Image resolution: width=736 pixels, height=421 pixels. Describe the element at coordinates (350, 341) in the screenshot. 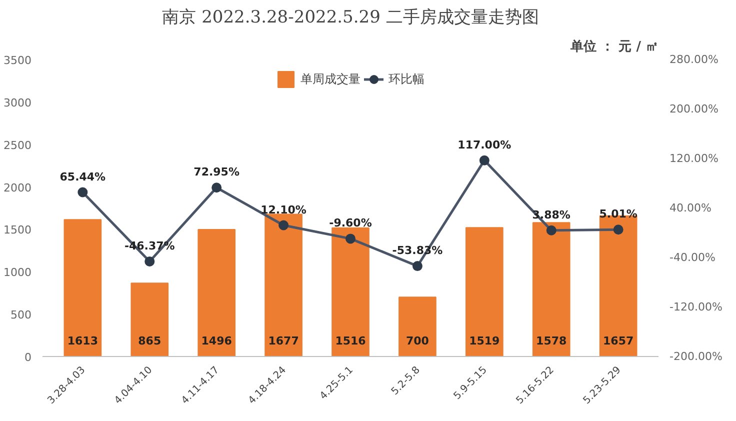

I see `data-label: 1516` at that location.